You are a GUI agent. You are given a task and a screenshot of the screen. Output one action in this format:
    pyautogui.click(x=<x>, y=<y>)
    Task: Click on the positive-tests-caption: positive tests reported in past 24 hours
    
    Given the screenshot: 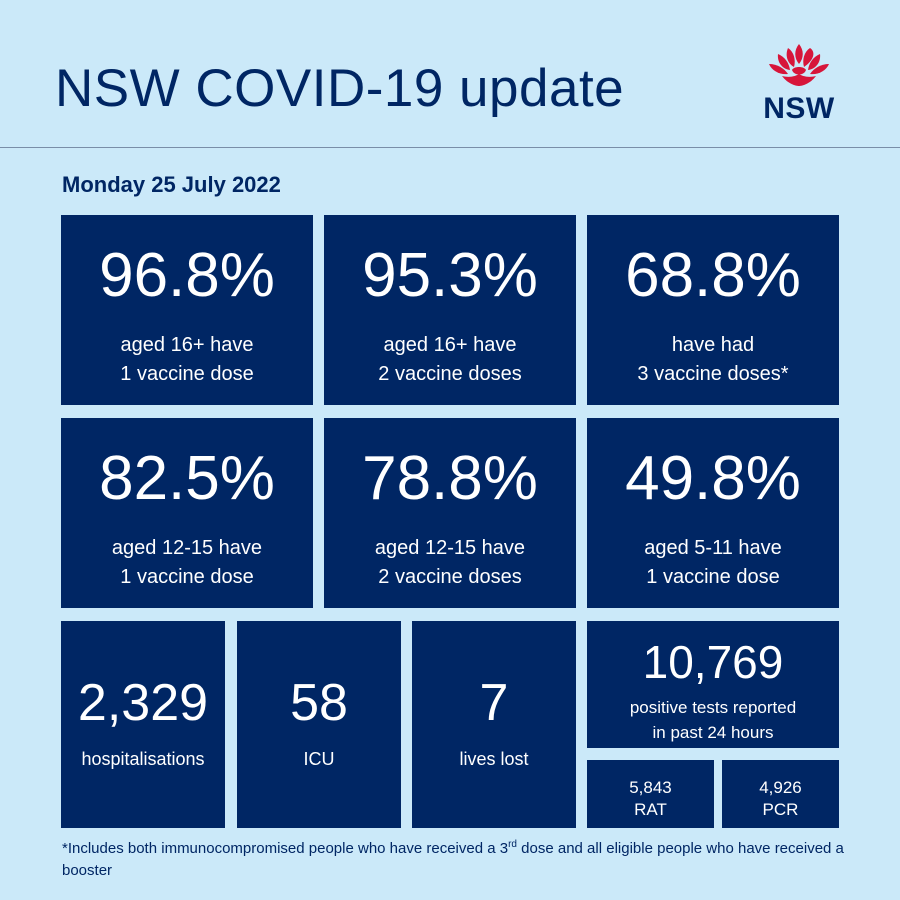 What is the action you would take?
    pyautogui.click(x=713, y=720)
    